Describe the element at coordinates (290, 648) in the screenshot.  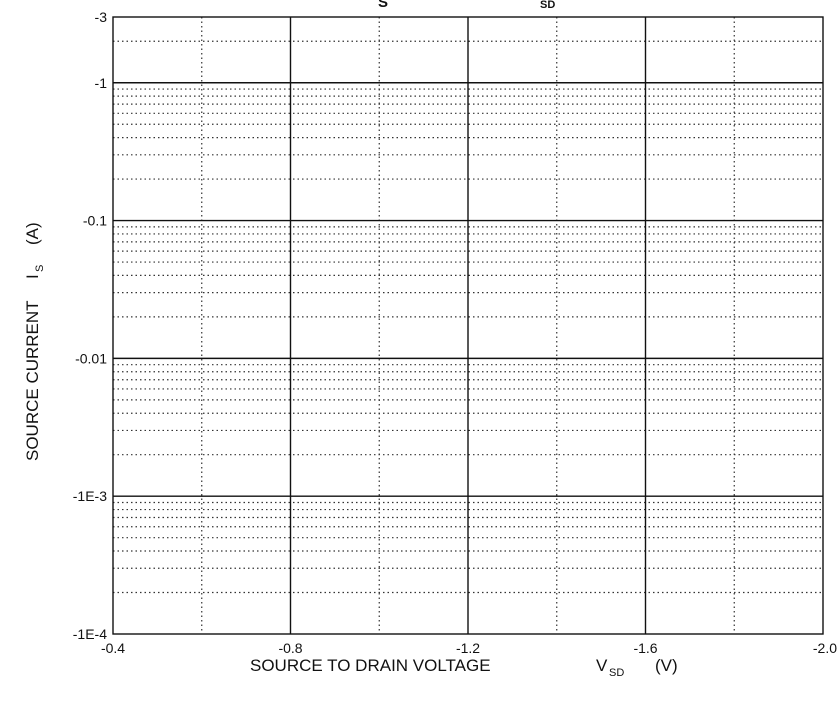
I see `x-tick-label: -0.8` at that location.